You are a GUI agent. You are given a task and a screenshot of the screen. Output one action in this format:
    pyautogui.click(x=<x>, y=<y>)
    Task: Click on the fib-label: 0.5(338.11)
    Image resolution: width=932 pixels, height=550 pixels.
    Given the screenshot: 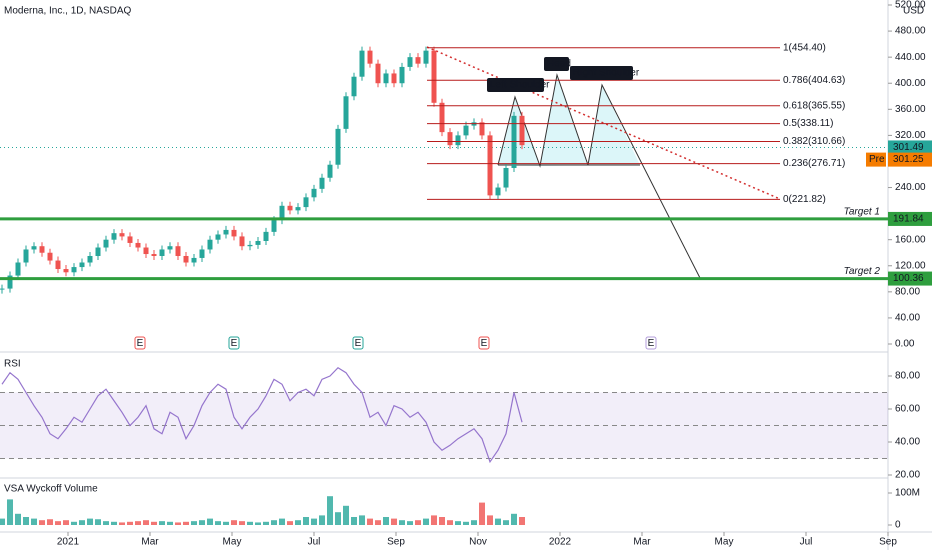 What is the action you would take?
    pyautogui.click(x=808, y=123)
    